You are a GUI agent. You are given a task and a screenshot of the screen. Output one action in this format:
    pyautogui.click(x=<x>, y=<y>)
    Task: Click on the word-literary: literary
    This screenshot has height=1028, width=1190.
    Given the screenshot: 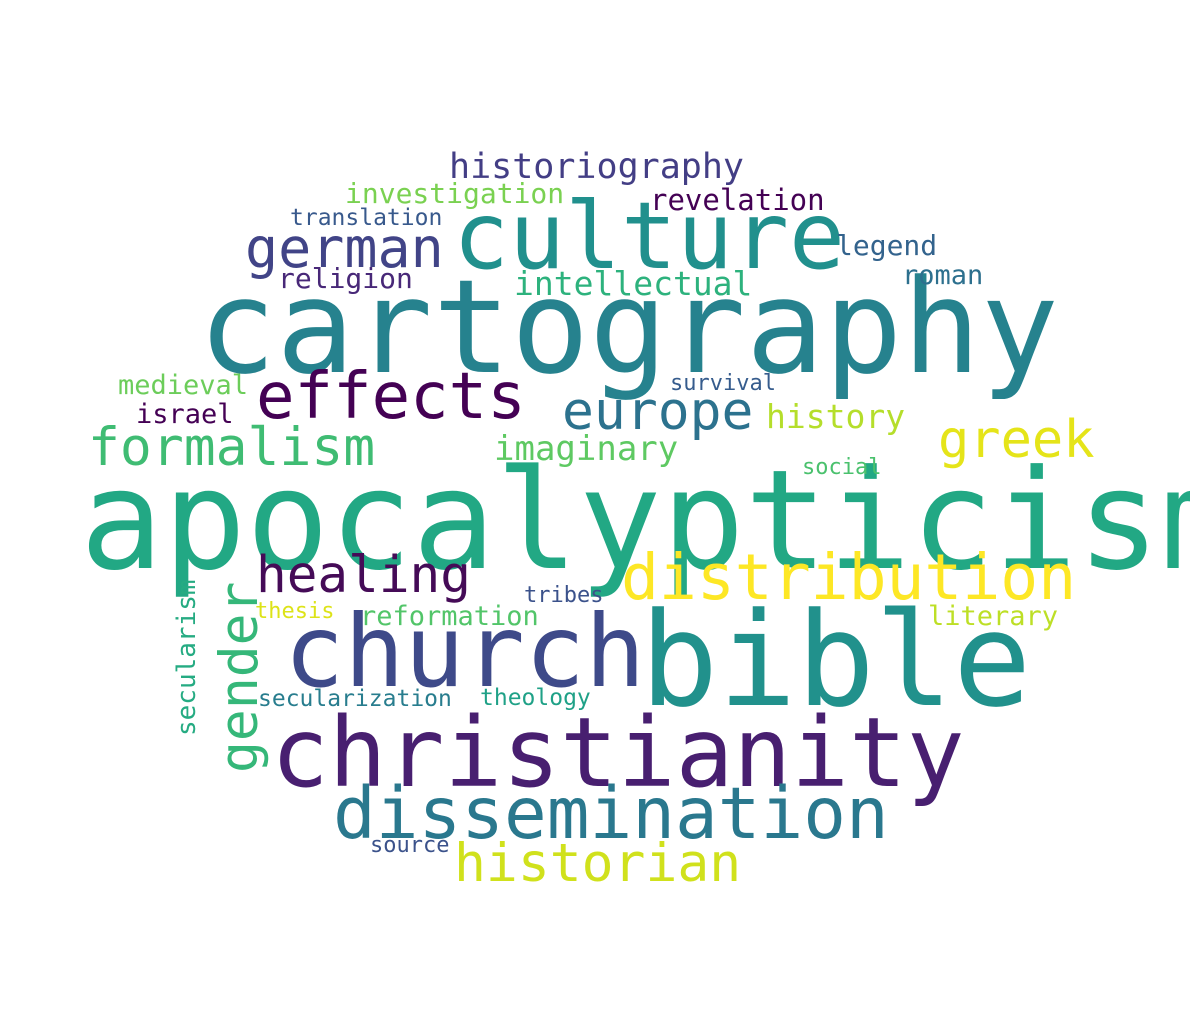 What is the action you would take?
    pyautogui.click(x=993, y=616)
    